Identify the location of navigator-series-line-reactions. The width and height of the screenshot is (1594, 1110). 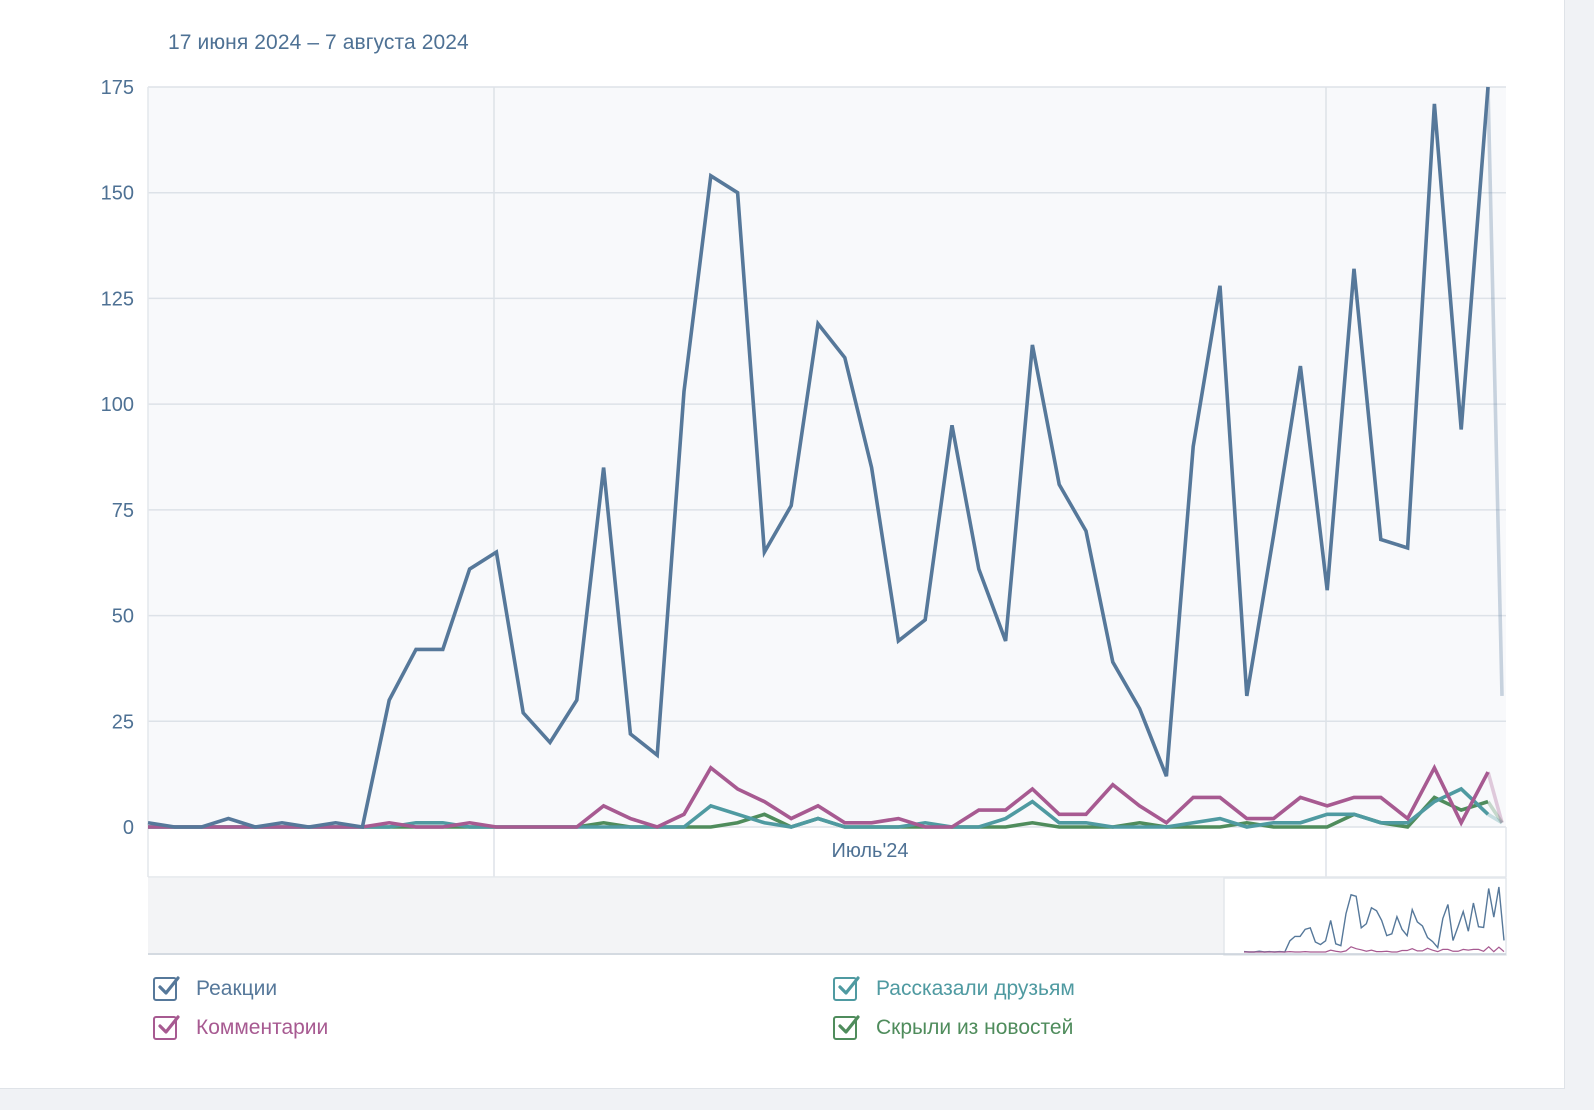
(1374, 919).